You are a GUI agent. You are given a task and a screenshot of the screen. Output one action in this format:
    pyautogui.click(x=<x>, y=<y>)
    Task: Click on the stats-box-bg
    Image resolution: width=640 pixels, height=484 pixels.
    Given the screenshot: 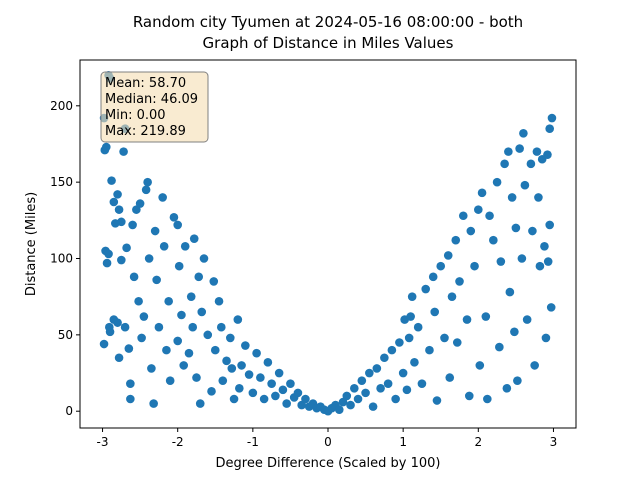 What is the action you would take?
    pyautogui.click(x=154, y=107)
    